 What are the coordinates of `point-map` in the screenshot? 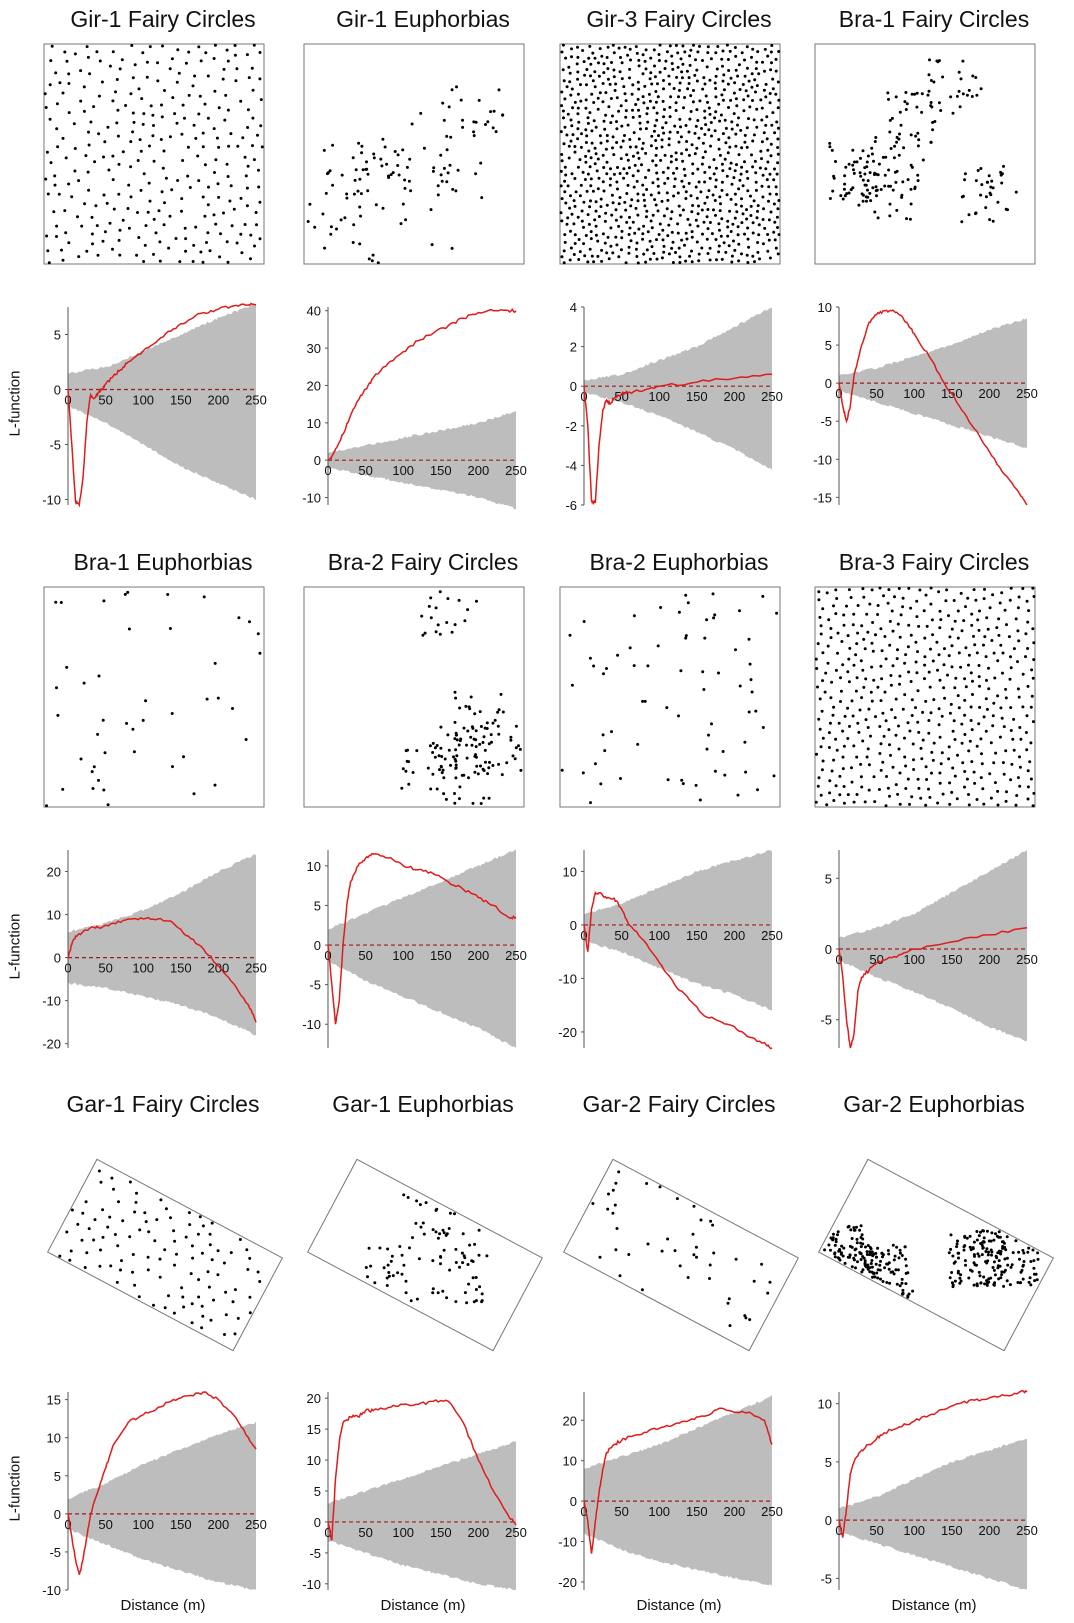 It's located at (414, 697).